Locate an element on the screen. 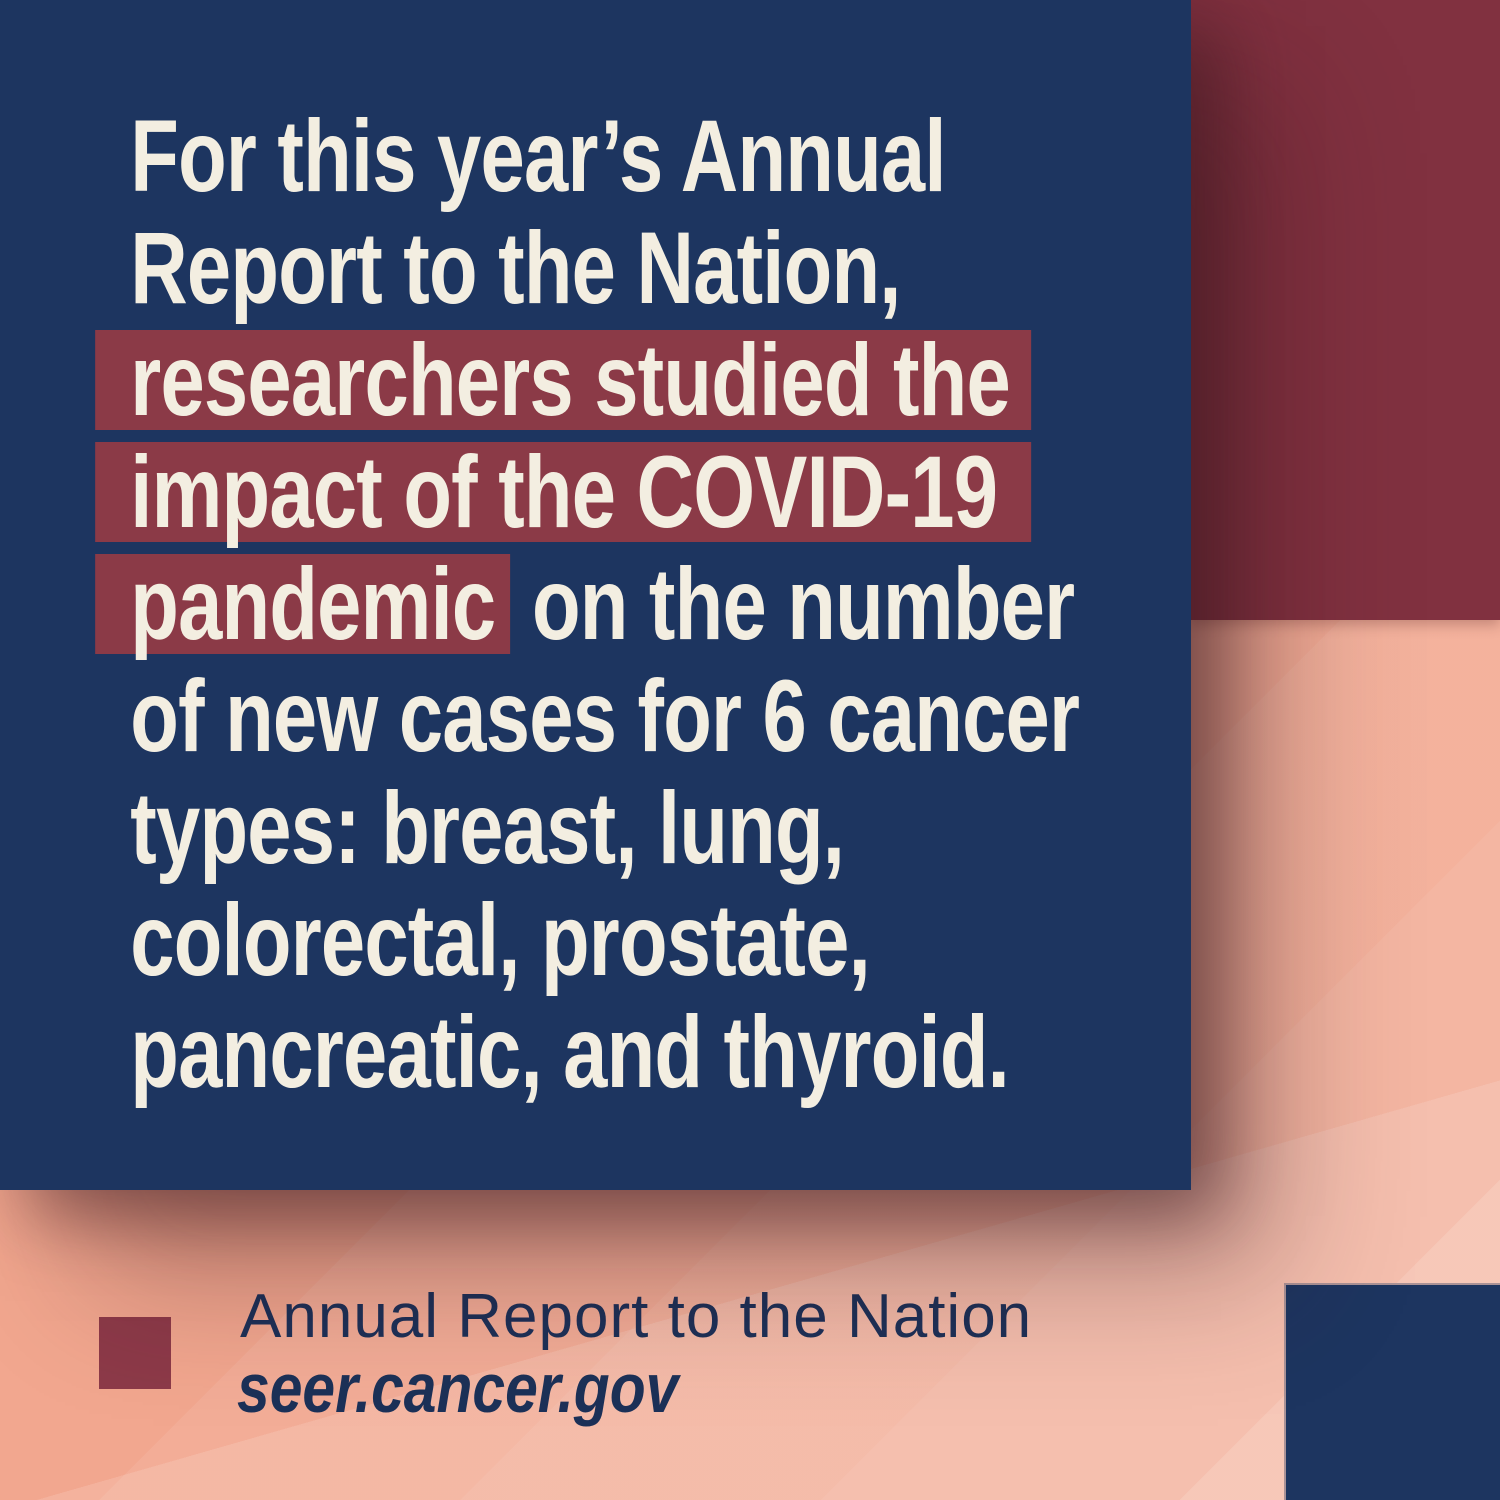  bottom-right-navy-square is located at coordinates (1392, 1391).